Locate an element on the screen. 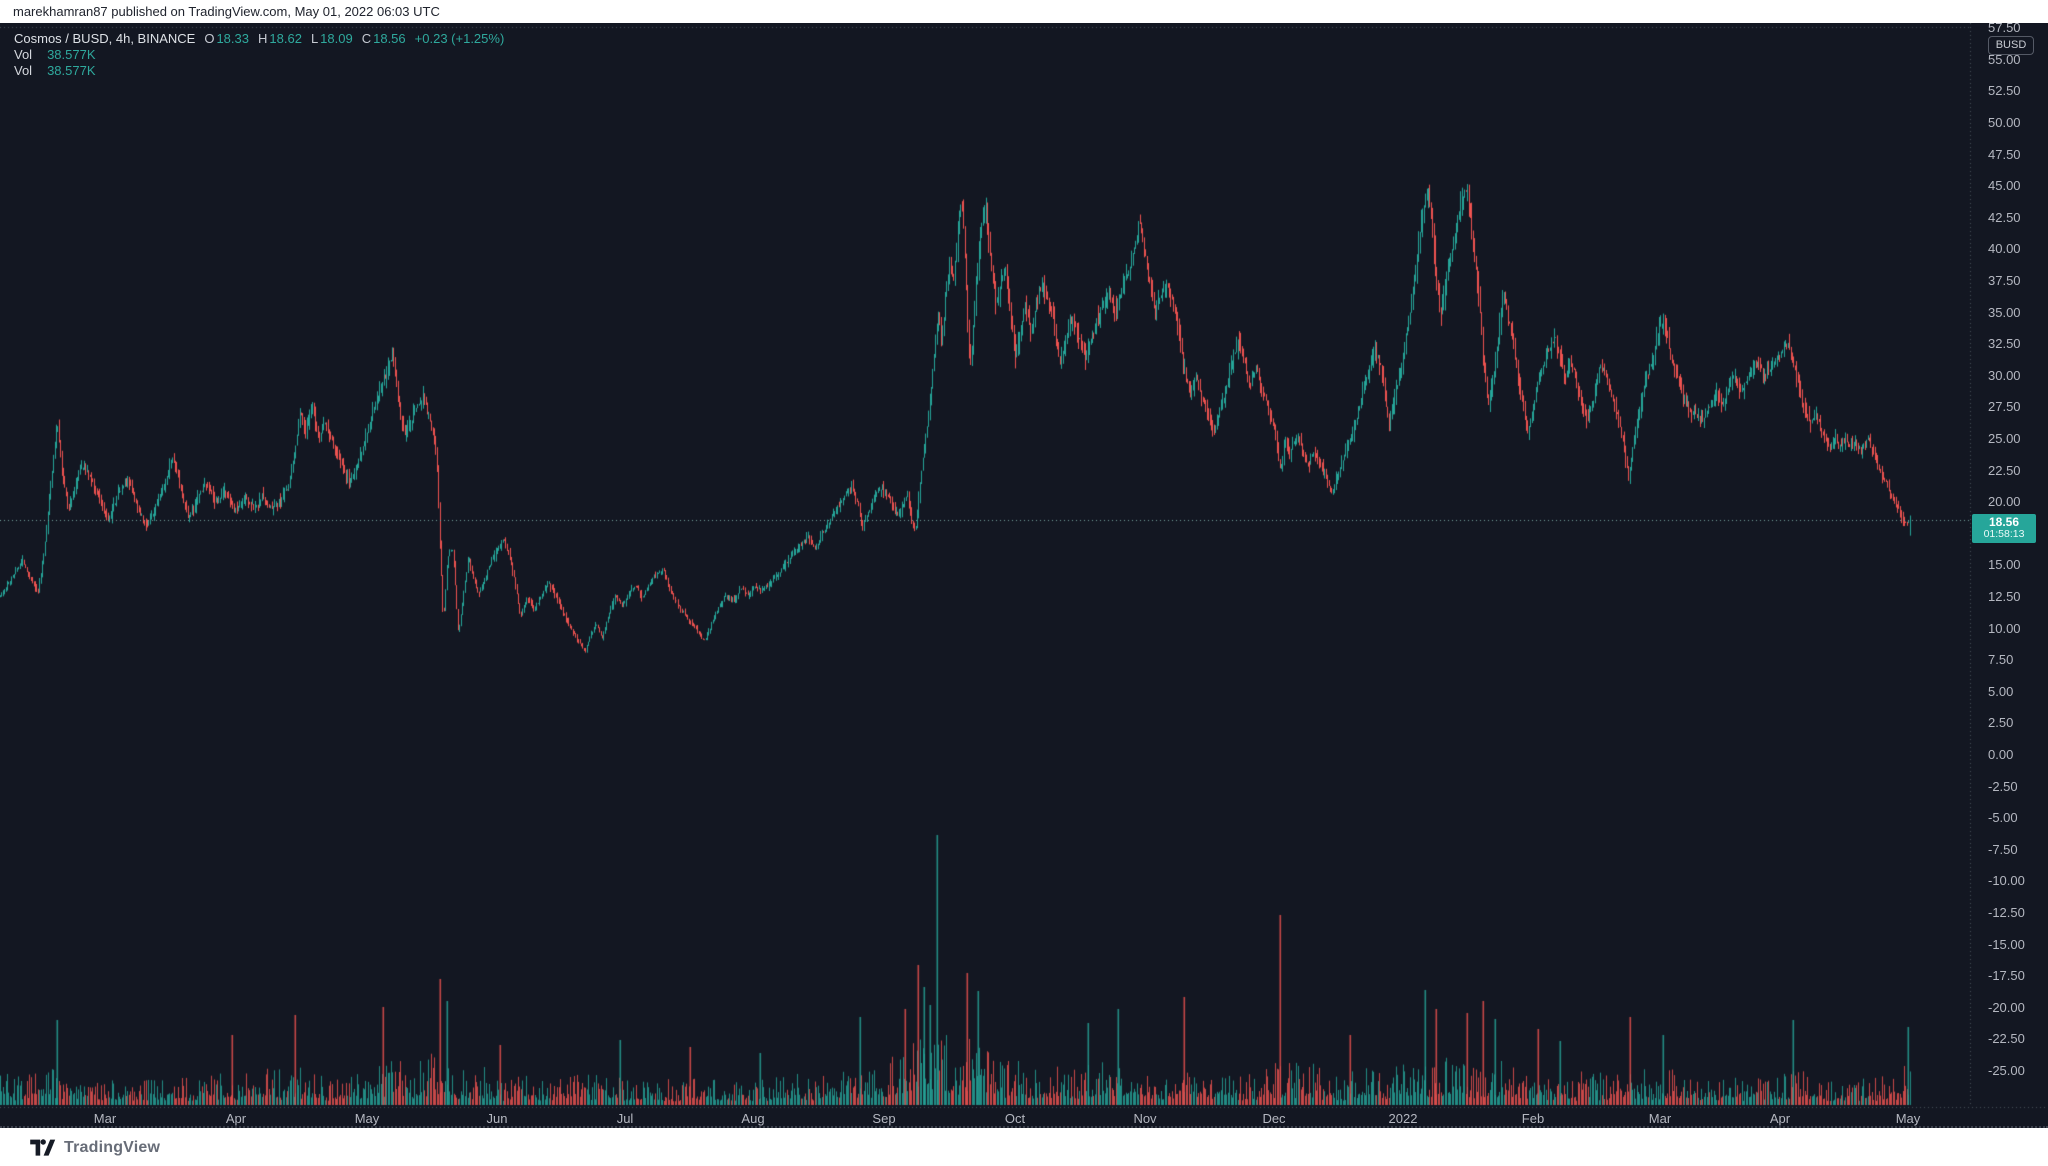 Image resolution: width=2048 pixels, height=1166 pixels. time-tick-label: Oct is located at coordinates (1015, 1118).